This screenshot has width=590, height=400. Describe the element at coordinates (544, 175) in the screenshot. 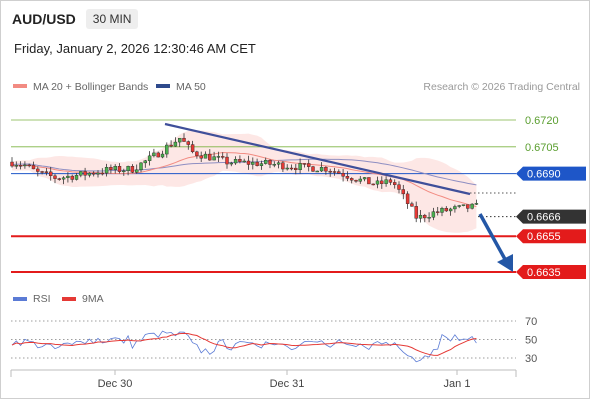

I see `level-label: 0.6690` at that location.